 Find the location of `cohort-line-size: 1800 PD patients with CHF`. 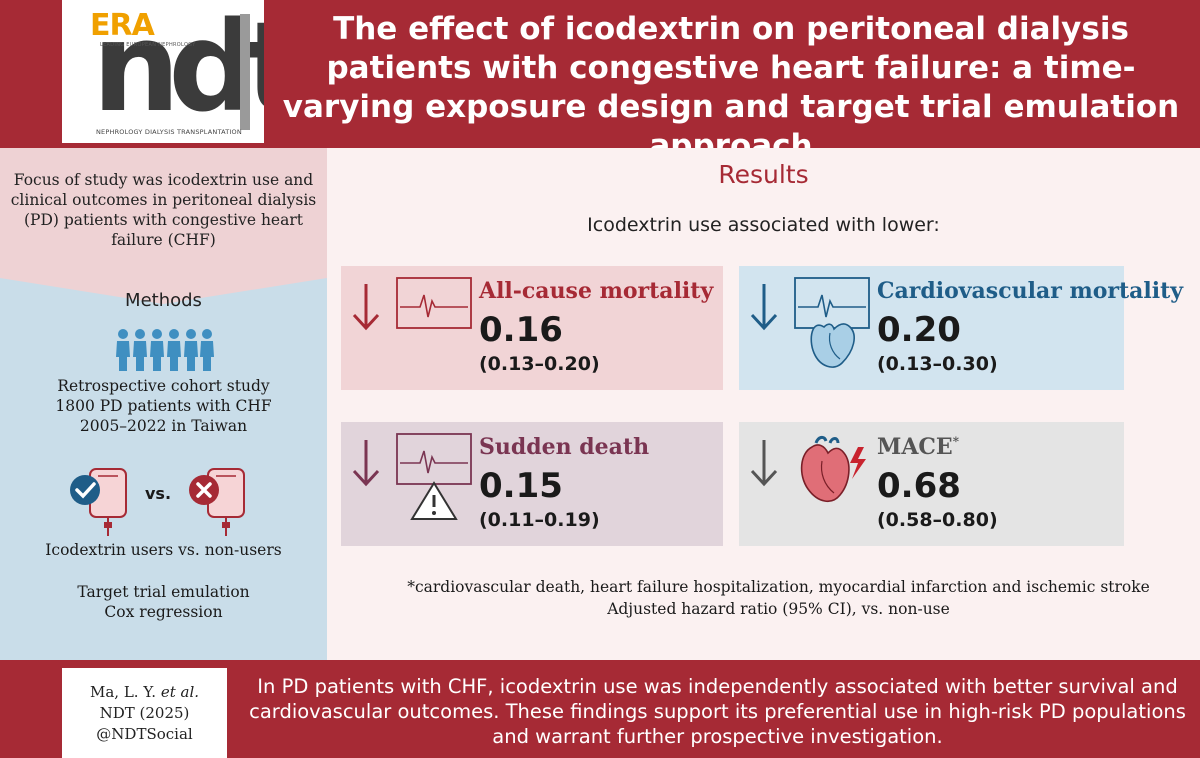

cohort-line-size: 1800 PD patients with CHF is located at coordinates (163, 406).